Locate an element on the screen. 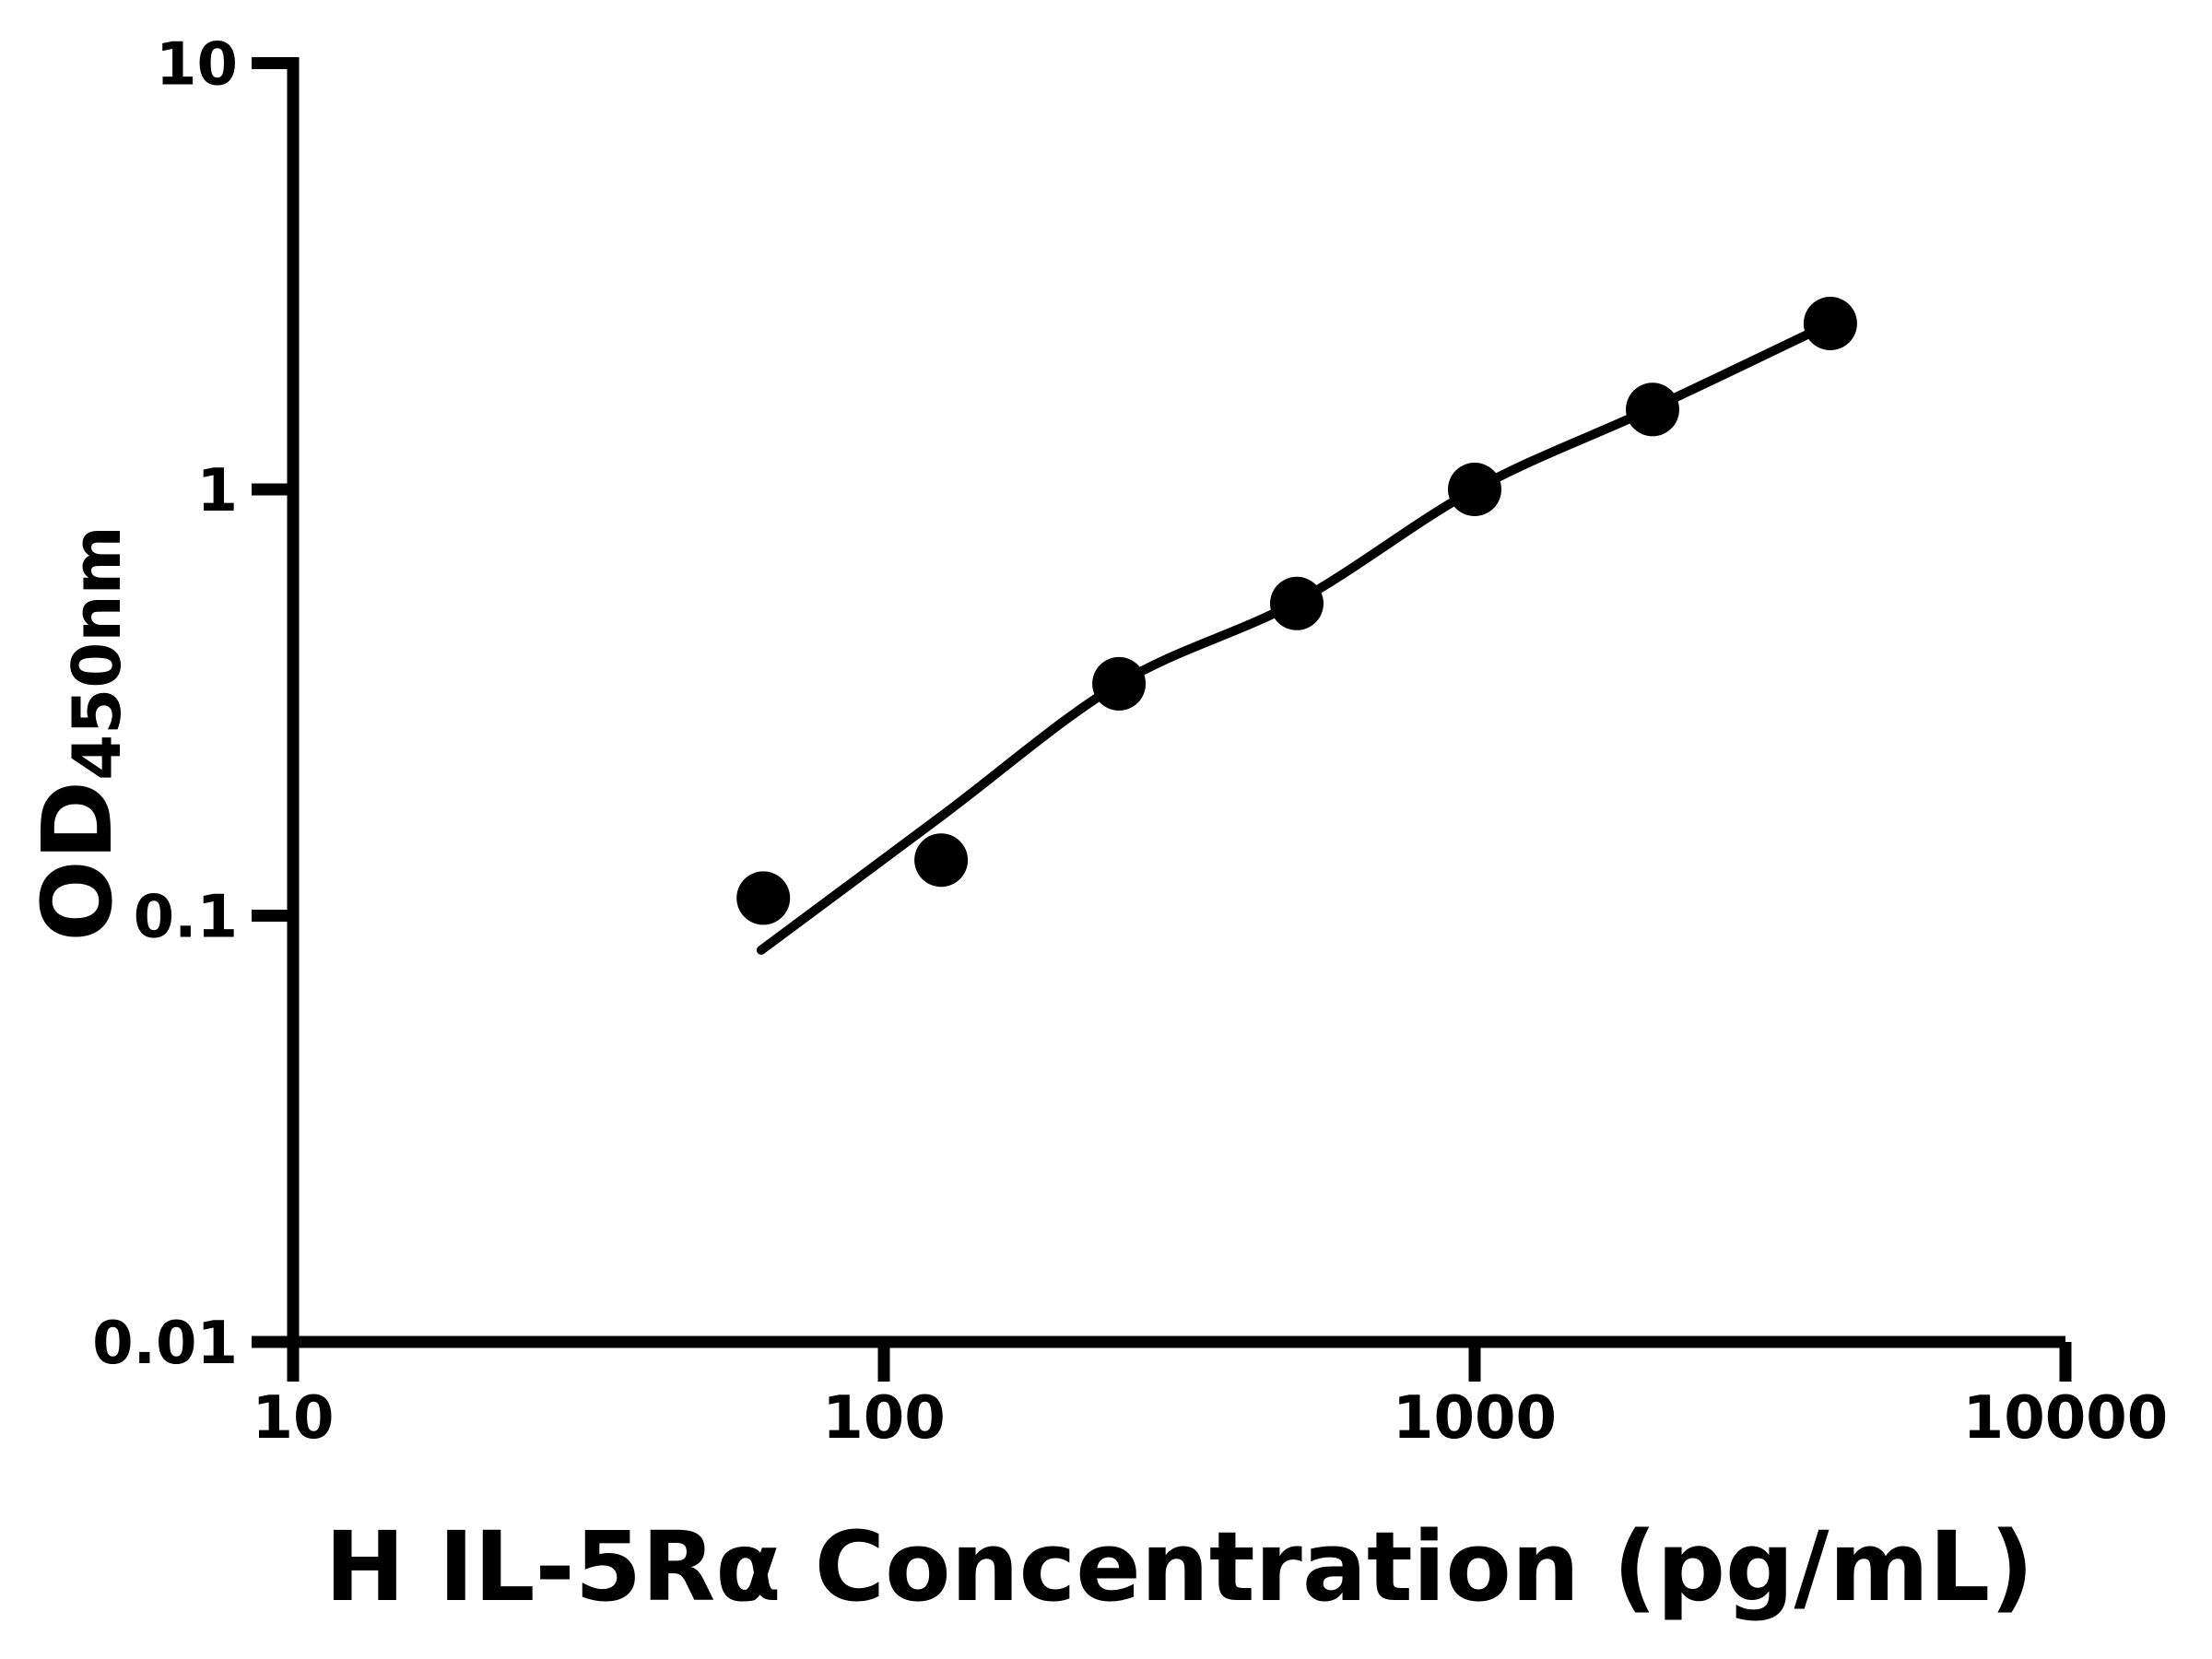  y-tick-label: 10 is located at coordinates (197, 65).